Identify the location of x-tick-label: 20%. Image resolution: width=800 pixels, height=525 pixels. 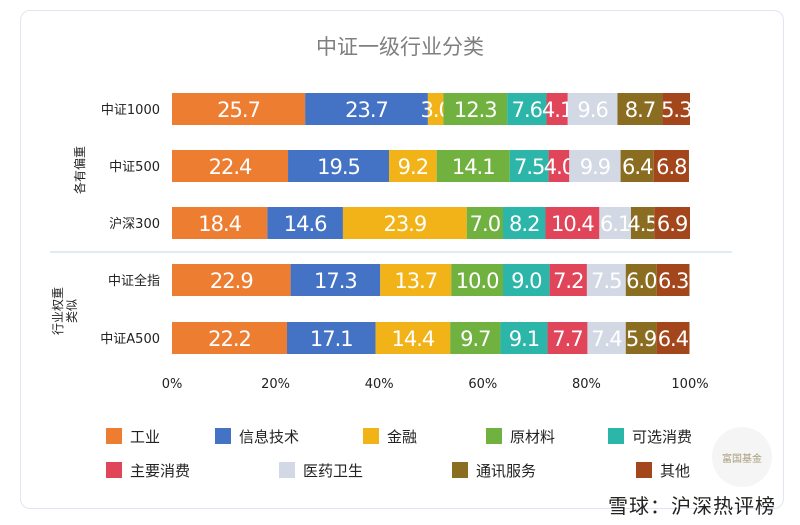
(275, 384).